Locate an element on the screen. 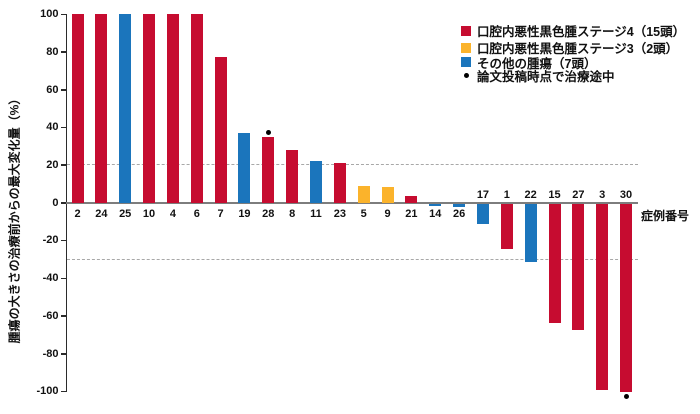 The image size is (700, 414). legend-row-marker: 論文投稿時点で治療途中 is located at coordinates (538, 76).